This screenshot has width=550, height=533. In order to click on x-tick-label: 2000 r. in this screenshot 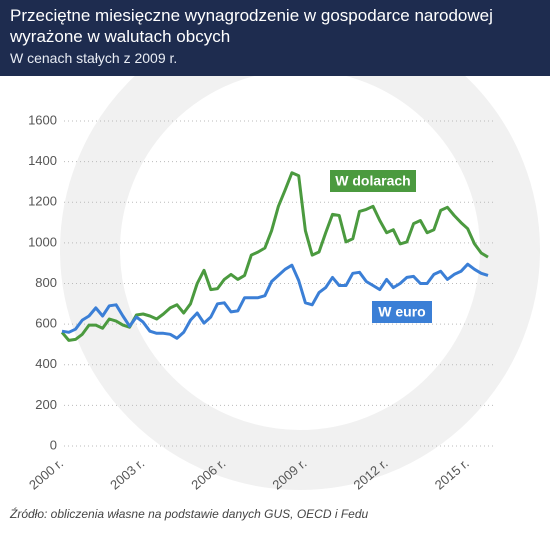, I will do `click(46, 473)`.